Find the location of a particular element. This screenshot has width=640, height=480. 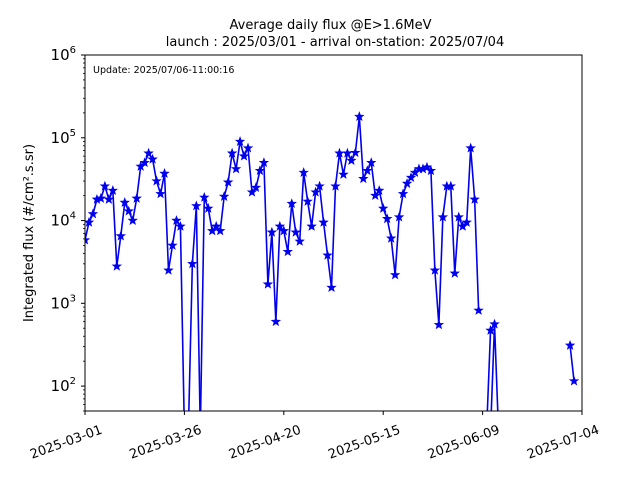

y-tick-label: 10² is located at coordinates (63, 385).